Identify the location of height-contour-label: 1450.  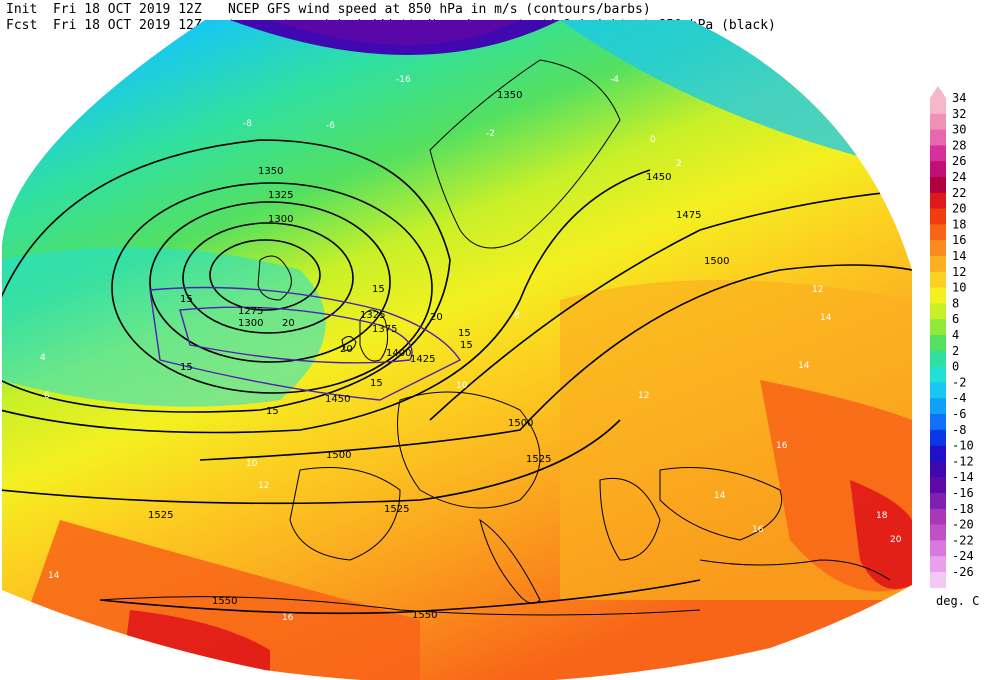
(658, 177).